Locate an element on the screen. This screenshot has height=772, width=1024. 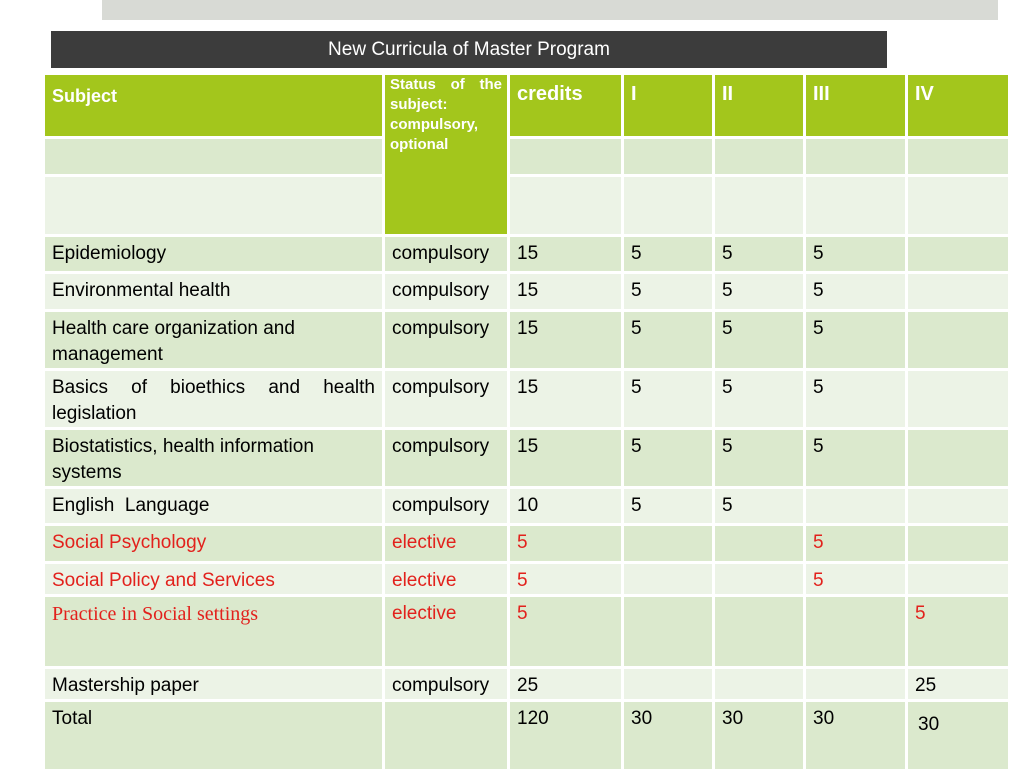
subject-cell: Practice in Social settings is located at coordinates (213, 631).